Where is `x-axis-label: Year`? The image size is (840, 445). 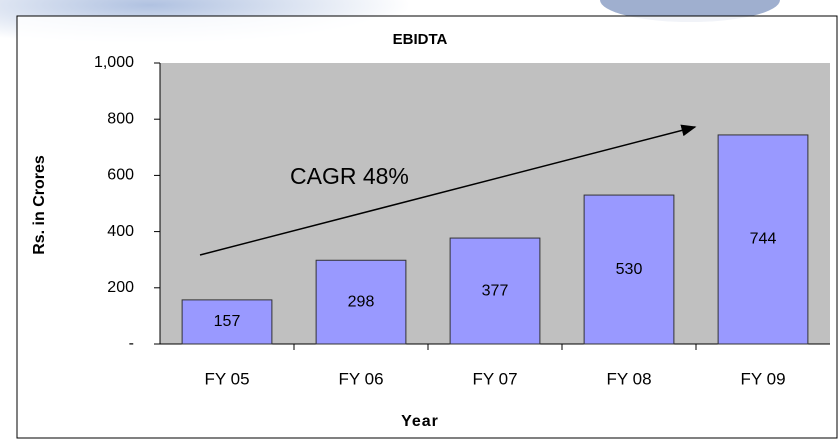
x-axis-label: Year is located at coordinates (420, 421).